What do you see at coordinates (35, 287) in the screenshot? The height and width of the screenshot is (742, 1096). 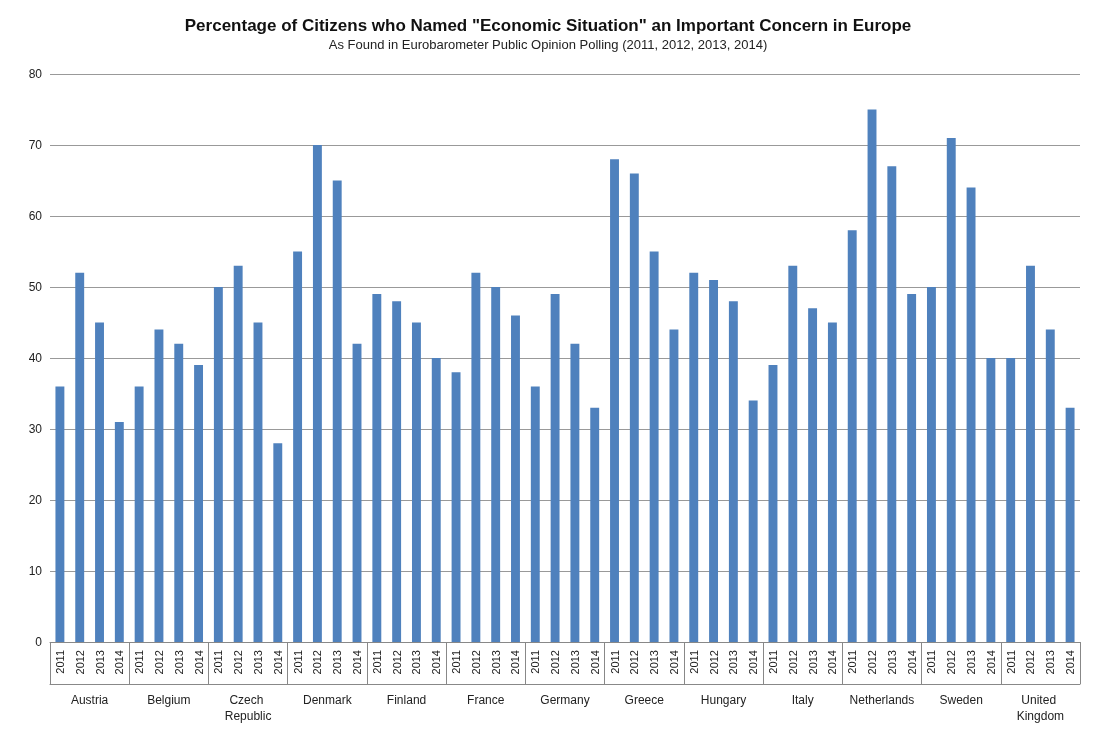 I see `y-tick-label: 50` at bounding box center [35, 287].